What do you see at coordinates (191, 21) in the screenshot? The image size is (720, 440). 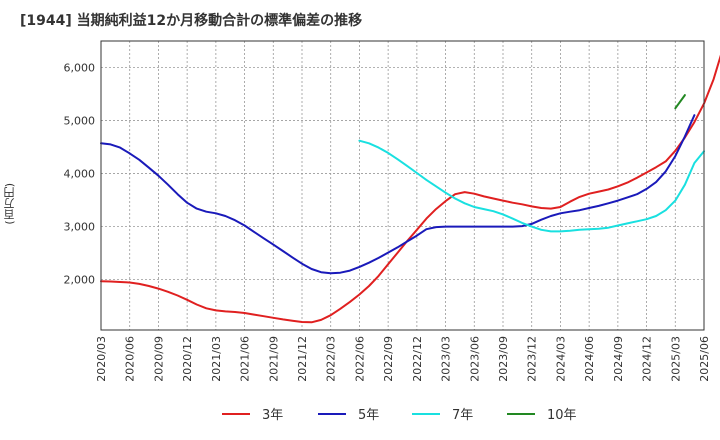 I see `chart-title: [1944] 当期純利益12か月移動合計の標準偏差の推移` at bounding box center [191, 21].